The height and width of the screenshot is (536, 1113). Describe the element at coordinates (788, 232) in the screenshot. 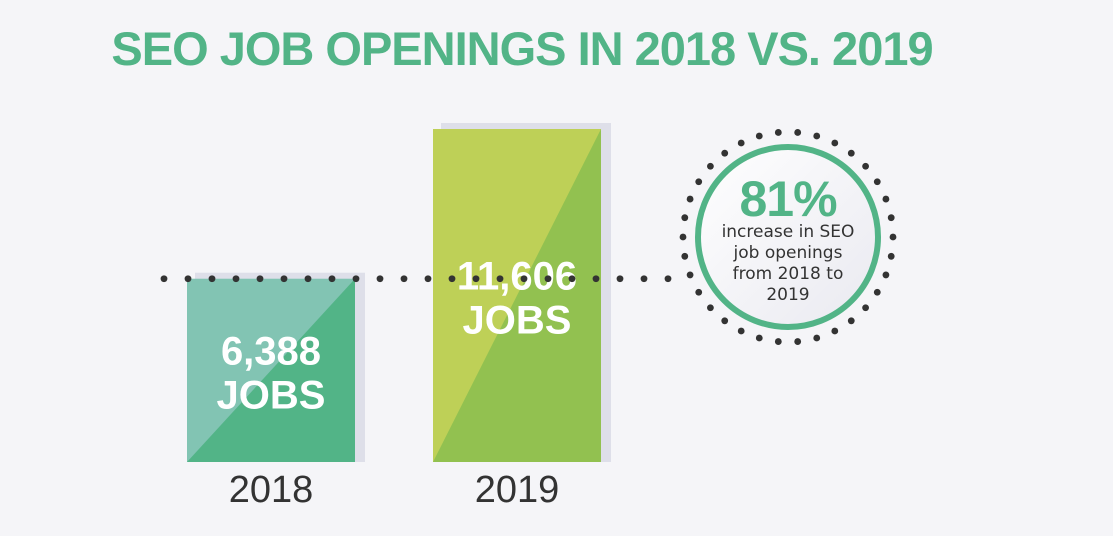

I see `callout-text-line: increase in SEO` at that location.